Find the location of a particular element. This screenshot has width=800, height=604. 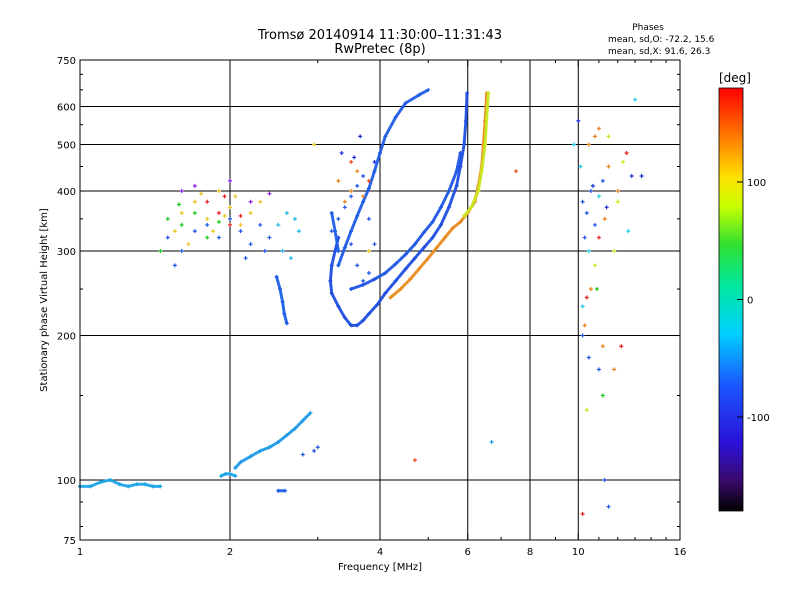

stats-line-x: mean, sd,X: 91.6, 26.3 is located at coordinates (659, 52).